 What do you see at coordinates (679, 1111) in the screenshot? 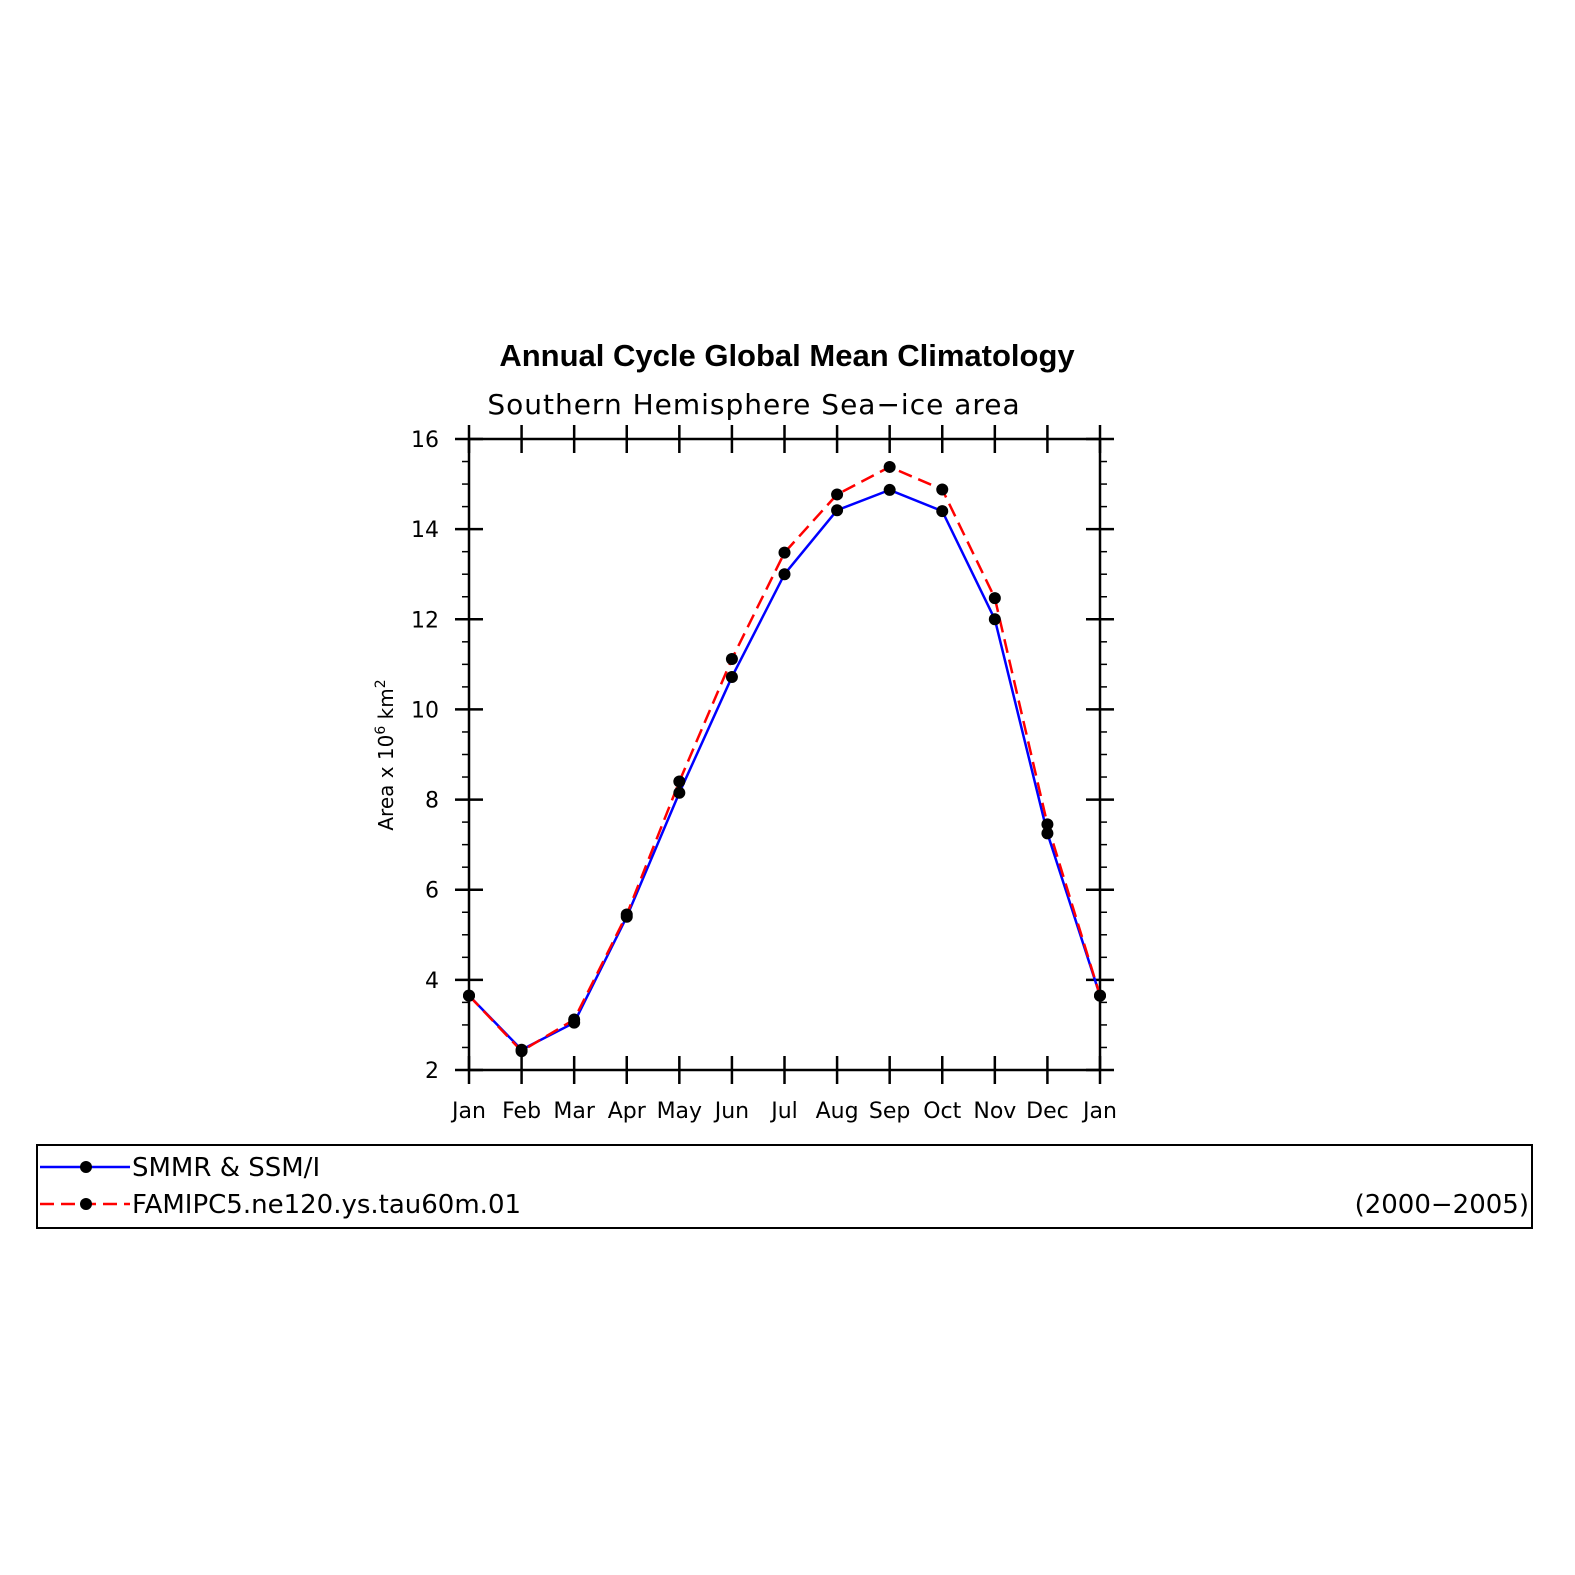
I see `x-tick-label: May` at bounding box center [679, 1111].